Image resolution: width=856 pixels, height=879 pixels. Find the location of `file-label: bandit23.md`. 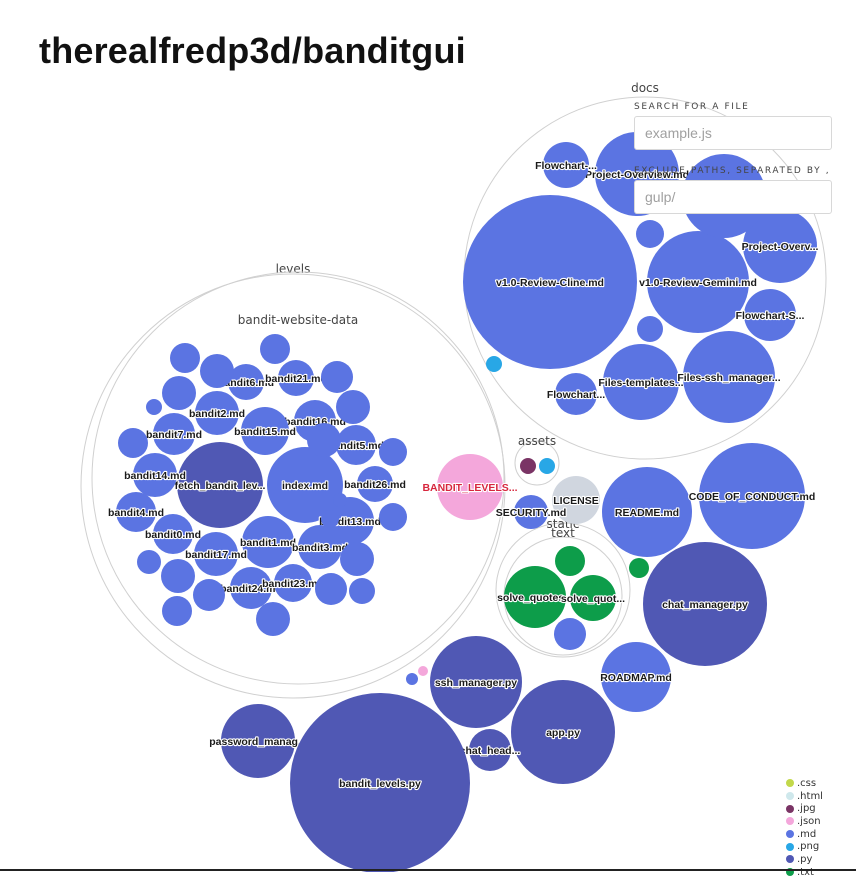

file-label: bandit23.md is located at coordinates (293, 584).